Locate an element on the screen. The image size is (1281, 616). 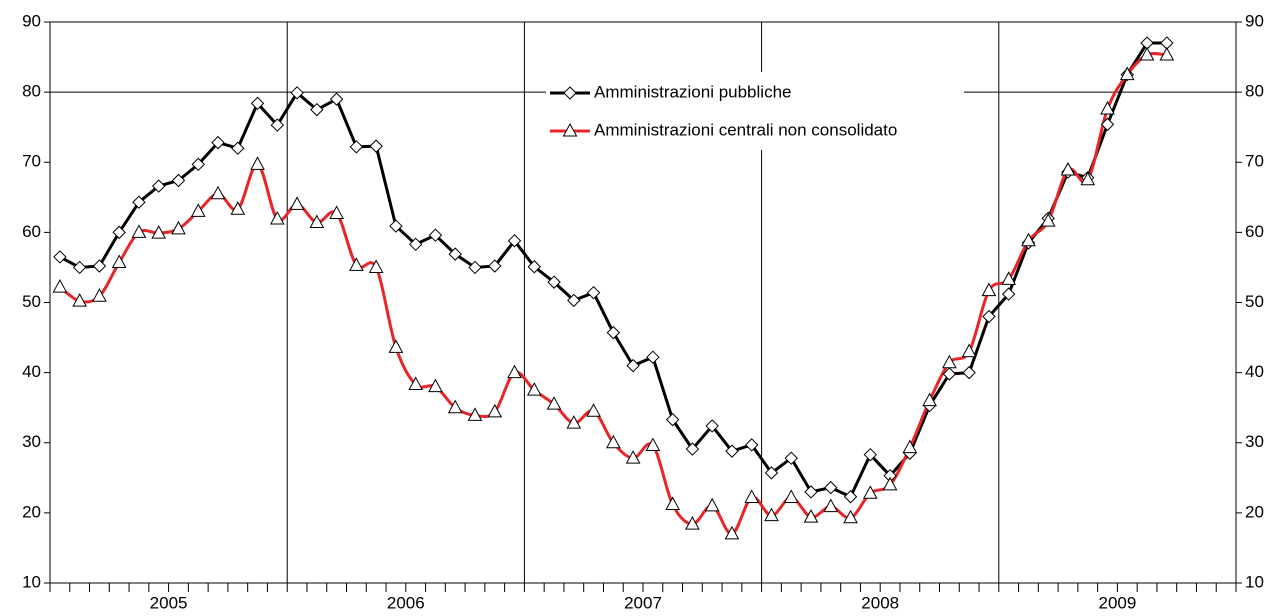
x-tick-label: 2005 is located at coordinates (169, 602).